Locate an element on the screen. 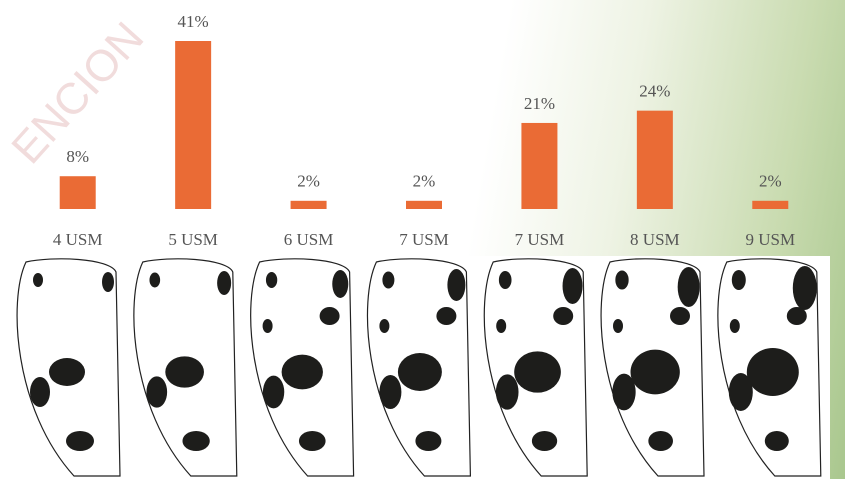  x-tick-label: 6 USM is located at coordinates (309, 239).